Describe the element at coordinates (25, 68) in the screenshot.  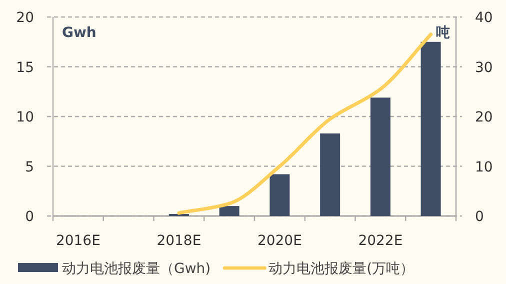
I see `y-tick-label: 15` at that location.